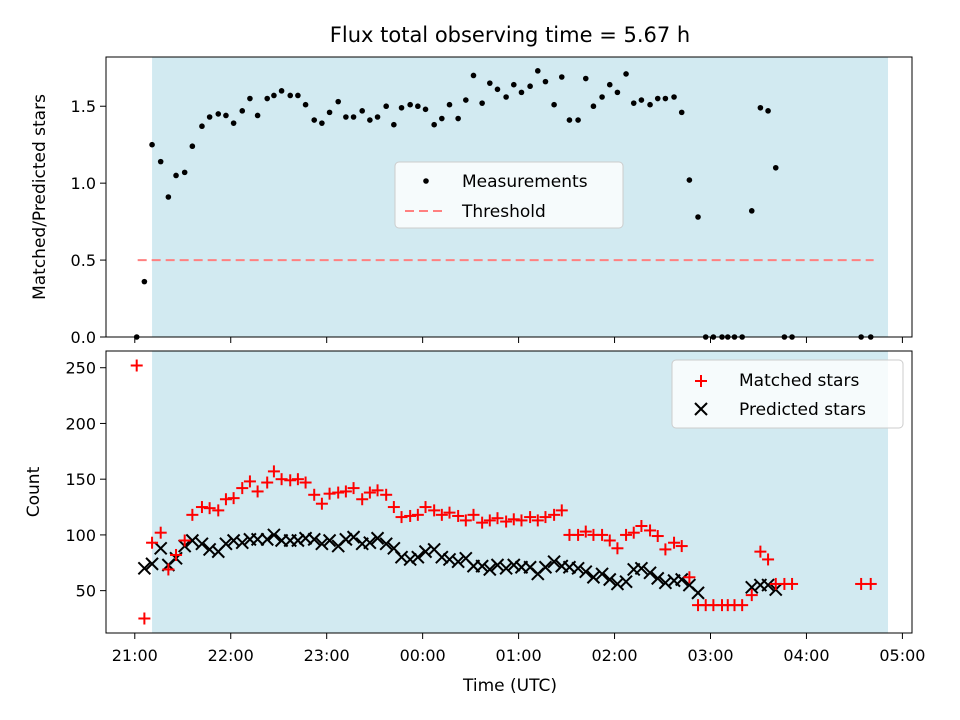  I want to click on top-y-ticks: 0.0 0.5 1.0 1.5, so click(88, 222).